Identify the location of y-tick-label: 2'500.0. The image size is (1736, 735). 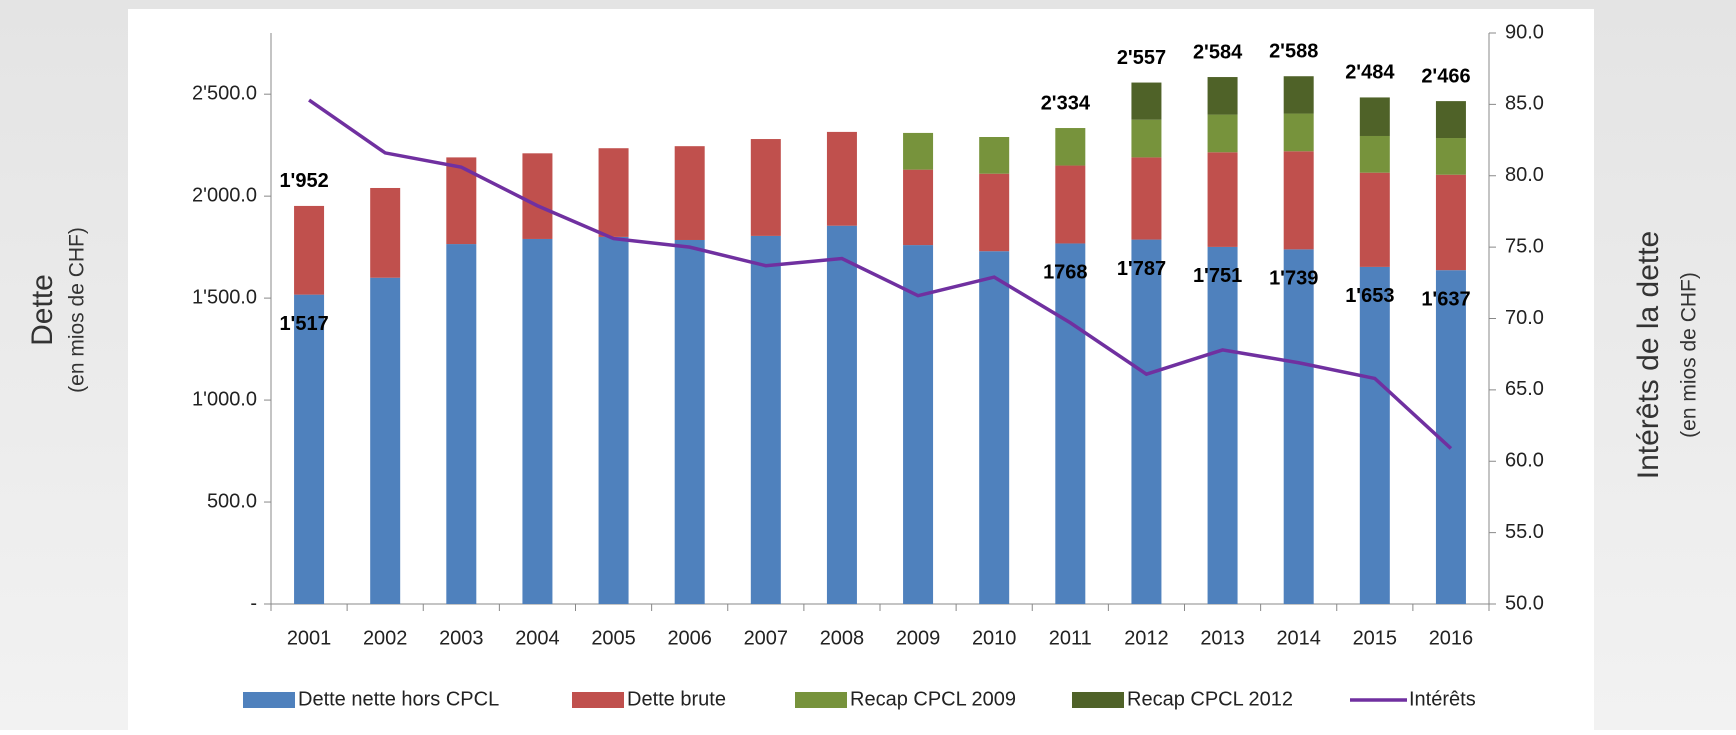
(224, 93).